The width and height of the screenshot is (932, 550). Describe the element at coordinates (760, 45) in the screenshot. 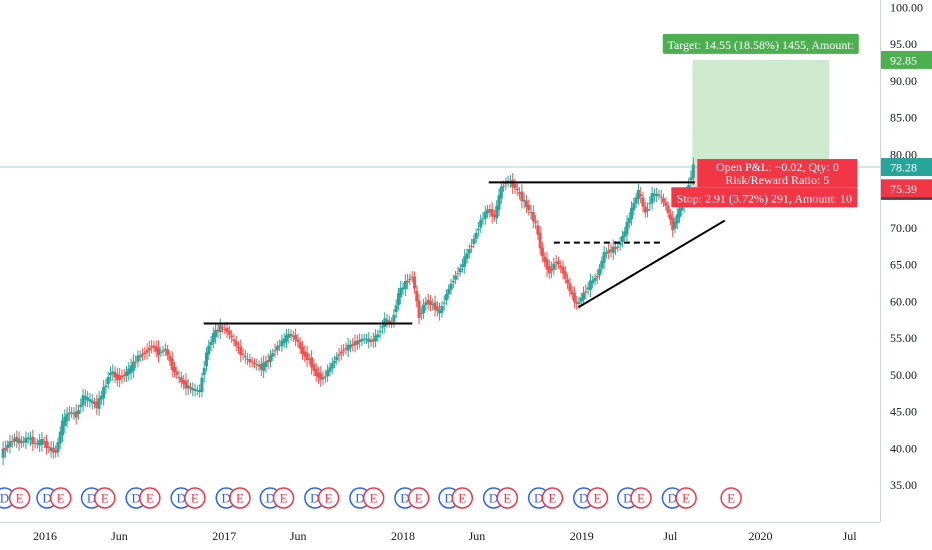

I see `target-label-text: Target: 14.55 (18.58%) 1455, Amount:` at that location.